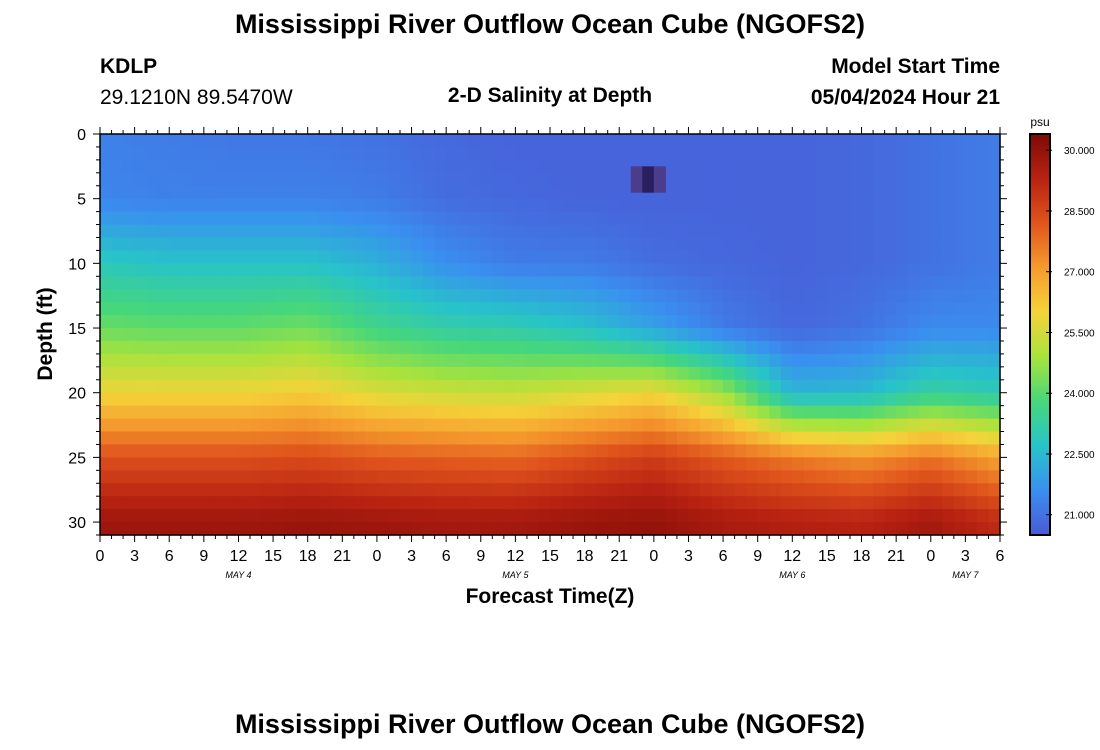  I want to click on model-start-label: Model Start Time, so click(915, 66).